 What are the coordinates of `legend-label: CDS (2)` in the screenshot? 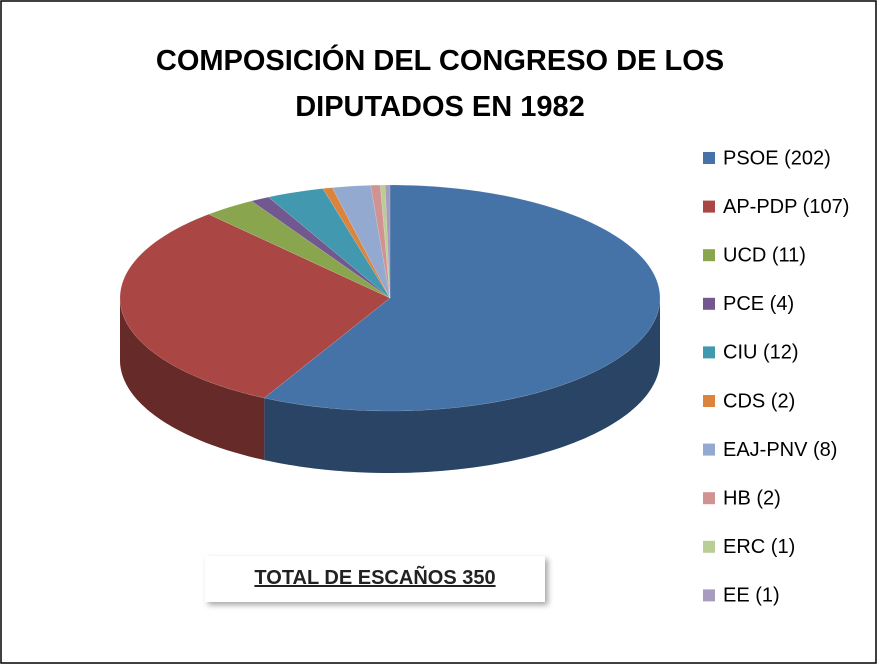 It's located at (759, 401).